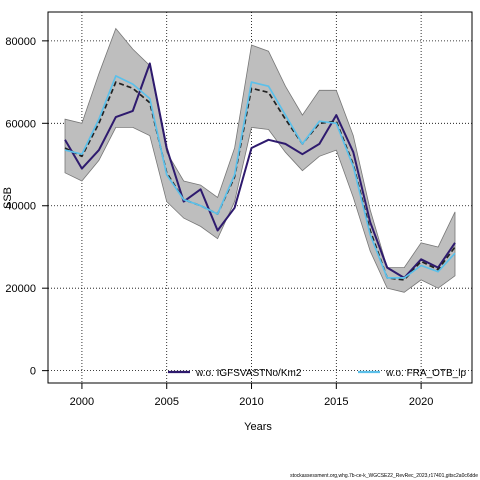 This screenshot has width=480, height=480. Describe the element at coordinates (20, 42) in the screenshot. I see `y-tick-label: 80000` at that location.